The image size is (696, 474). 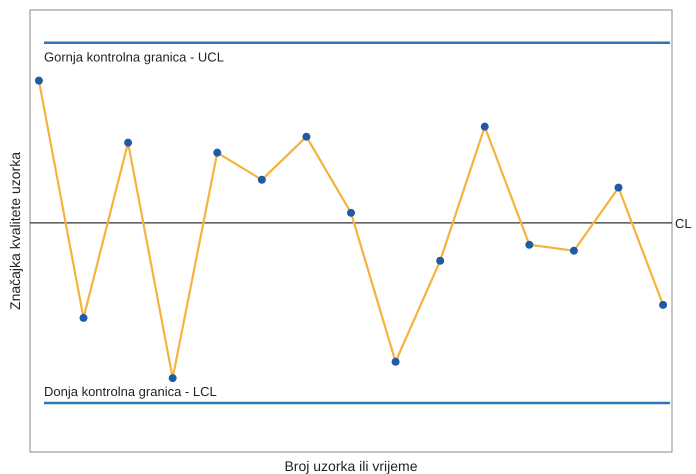 I want to click on y-axis-title: Značajka kvalitete uzorka, so click(x=15, y=231).